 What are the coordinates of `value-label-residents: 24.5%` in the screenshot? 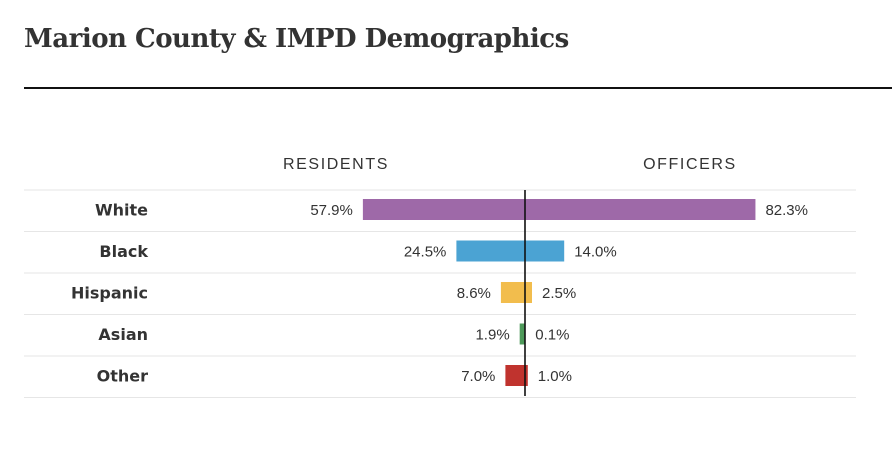 It's located at (425, 252).